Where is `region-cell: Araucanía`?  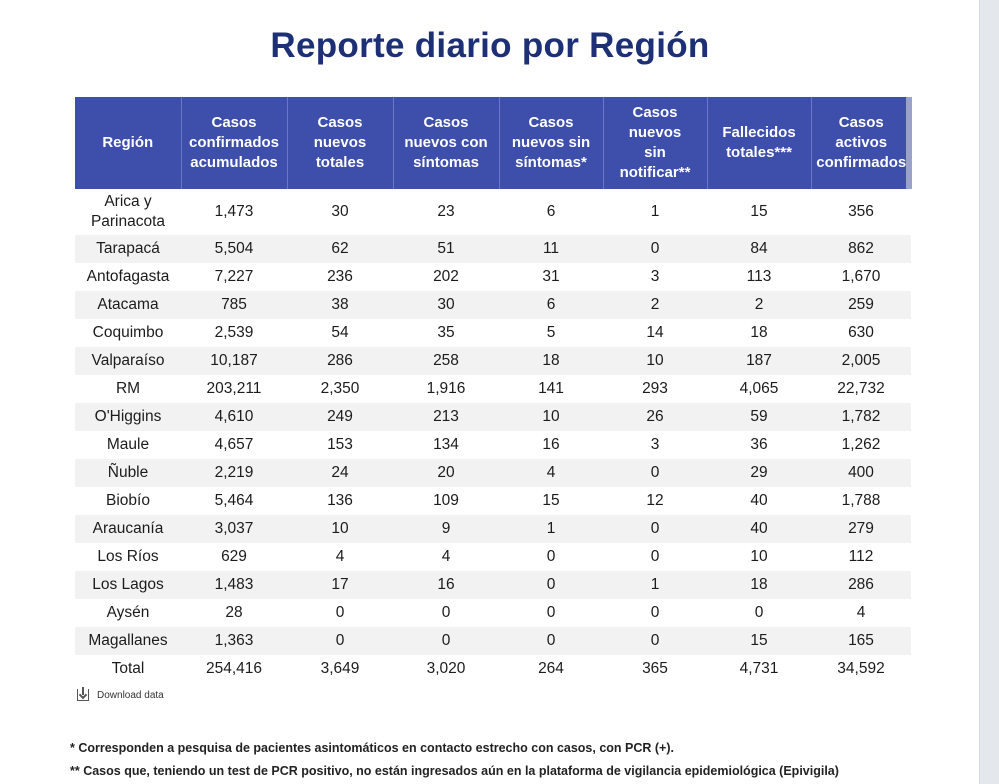
region-cell: Araucanía is located at coordinates (128, 529).